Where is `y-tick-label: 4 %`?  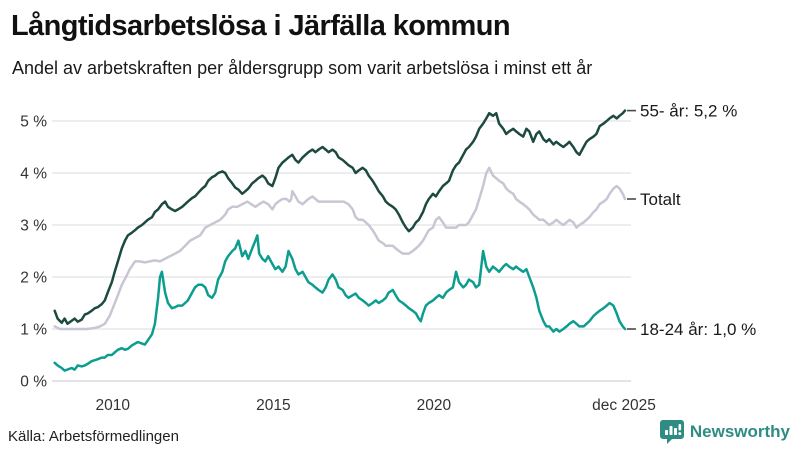
y-tick-label: 4 % is located at coordinates (33, 174).